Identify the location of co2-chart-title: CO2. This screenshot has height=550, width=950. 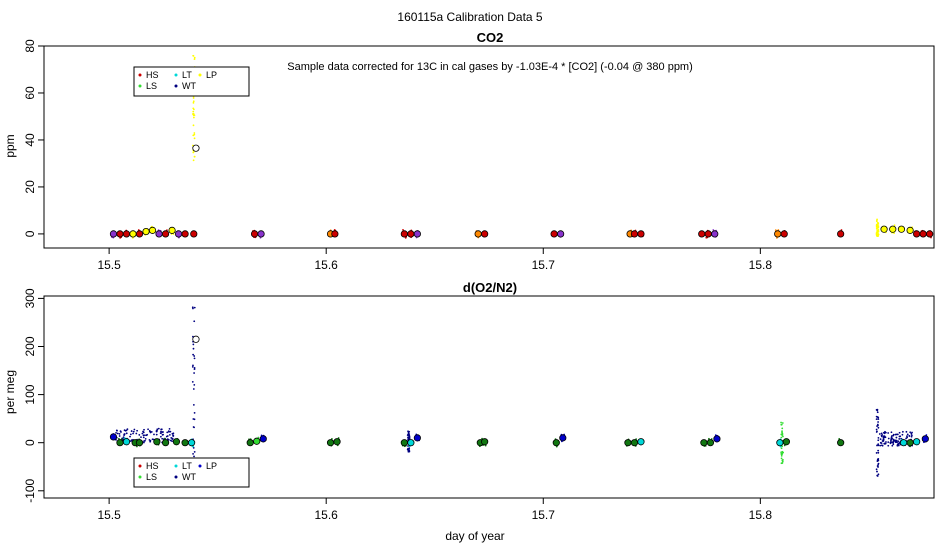
(490, 37).